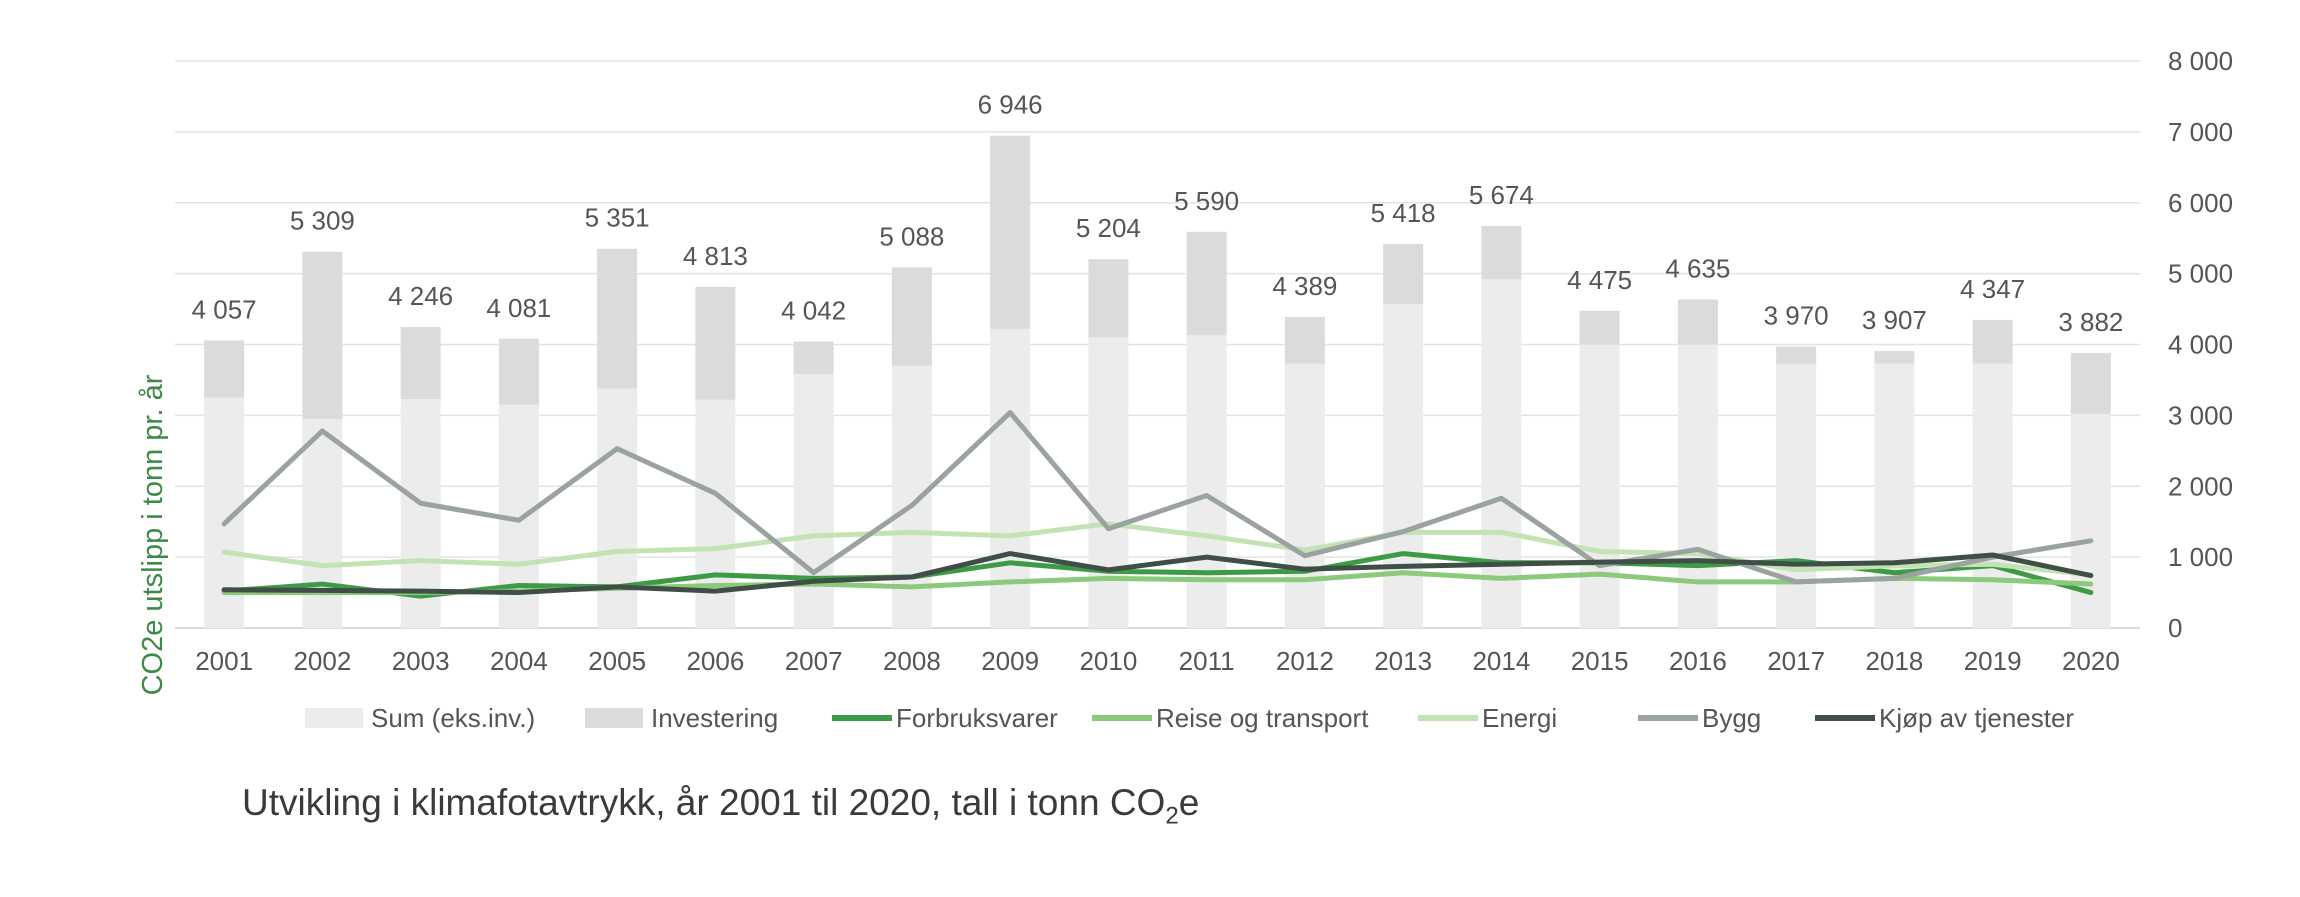  I want to click on total-label: 5 590, so click(1206, 201).